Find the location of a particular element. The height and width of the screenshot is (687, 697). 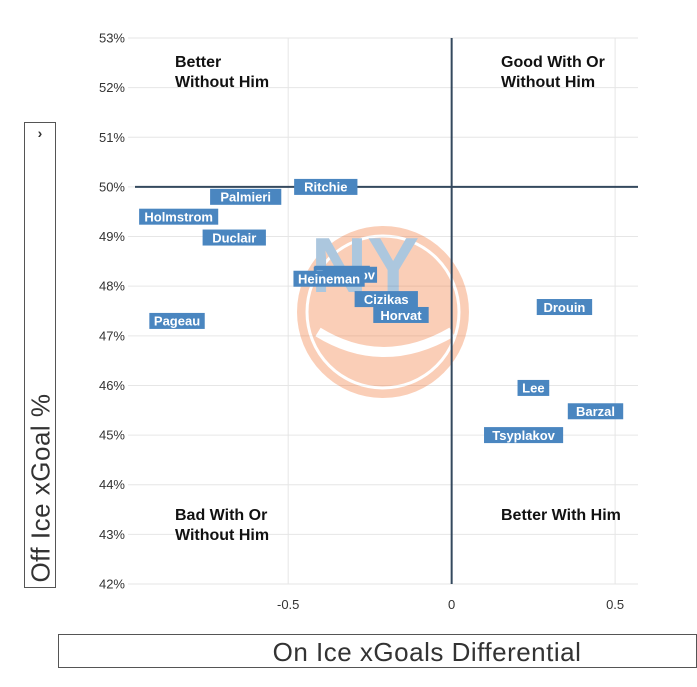

quadrant-label-line: Better is located at coordinates (198, 62).